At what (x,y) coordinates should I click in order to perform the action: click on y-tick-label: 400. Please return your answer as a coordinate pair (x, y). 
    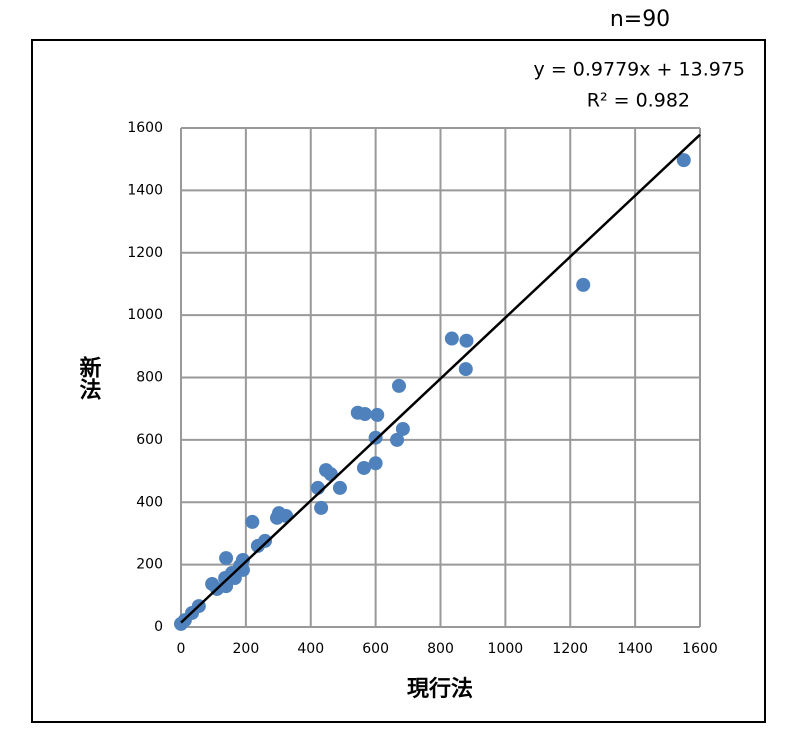
    Looking at the image, I should click on (149, 502).